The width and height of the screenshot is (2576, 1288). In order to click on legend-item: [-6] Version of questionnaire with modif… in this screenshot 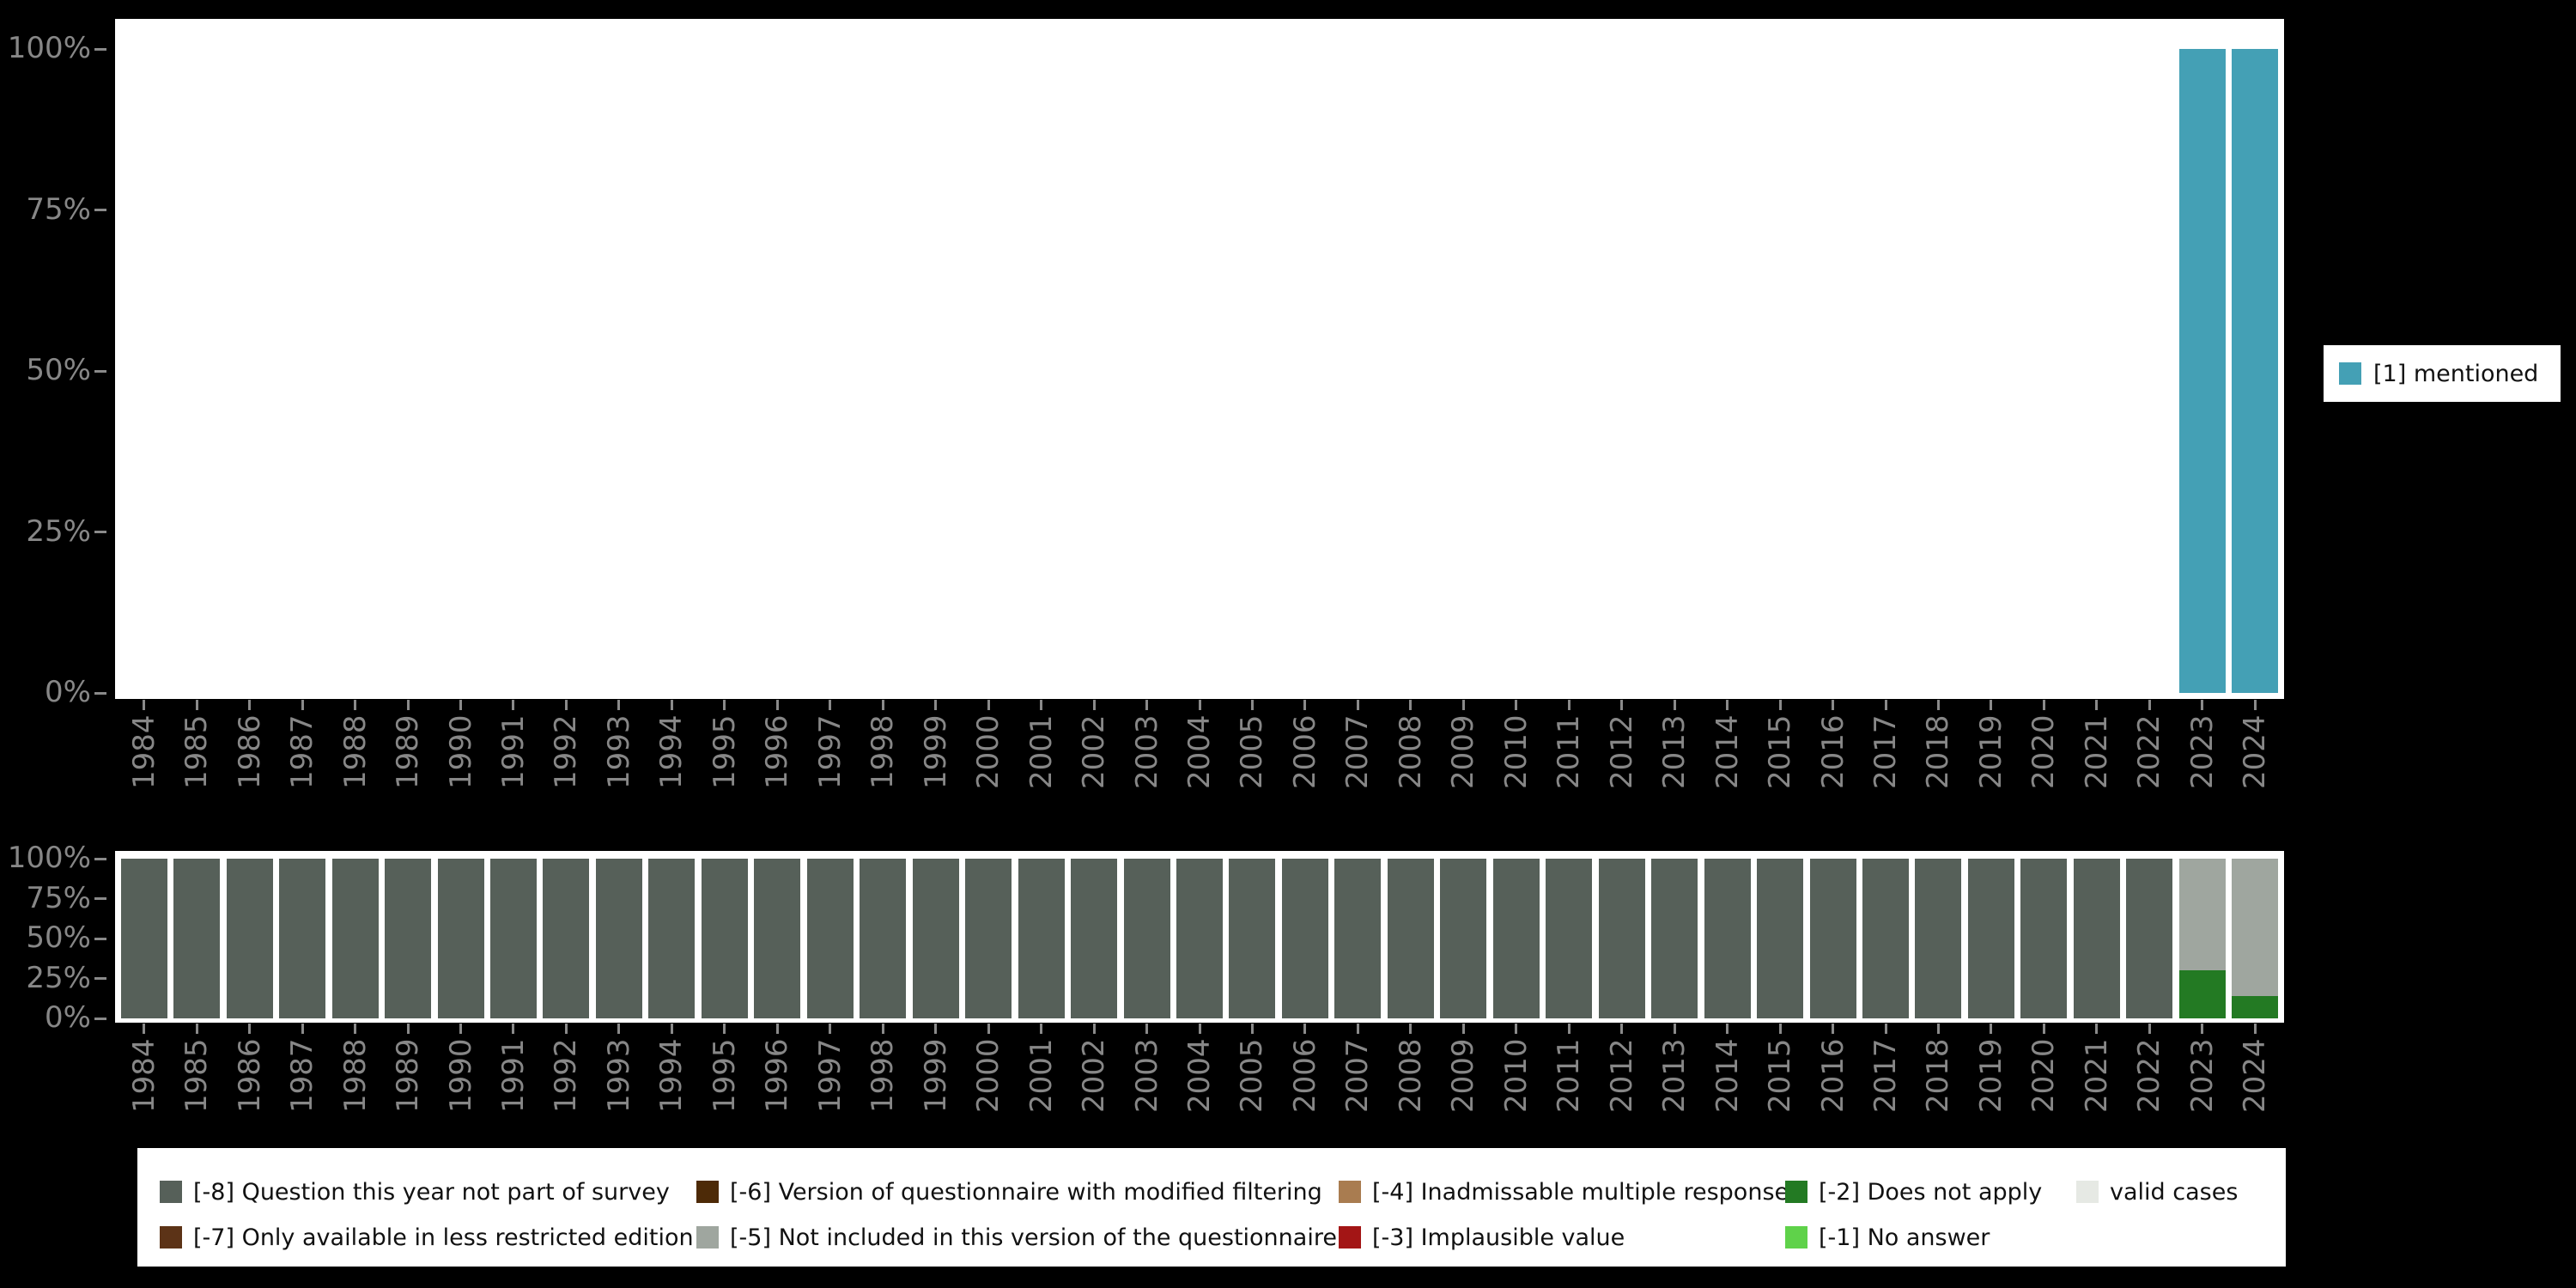, I will do `click(1009, 1191)`.